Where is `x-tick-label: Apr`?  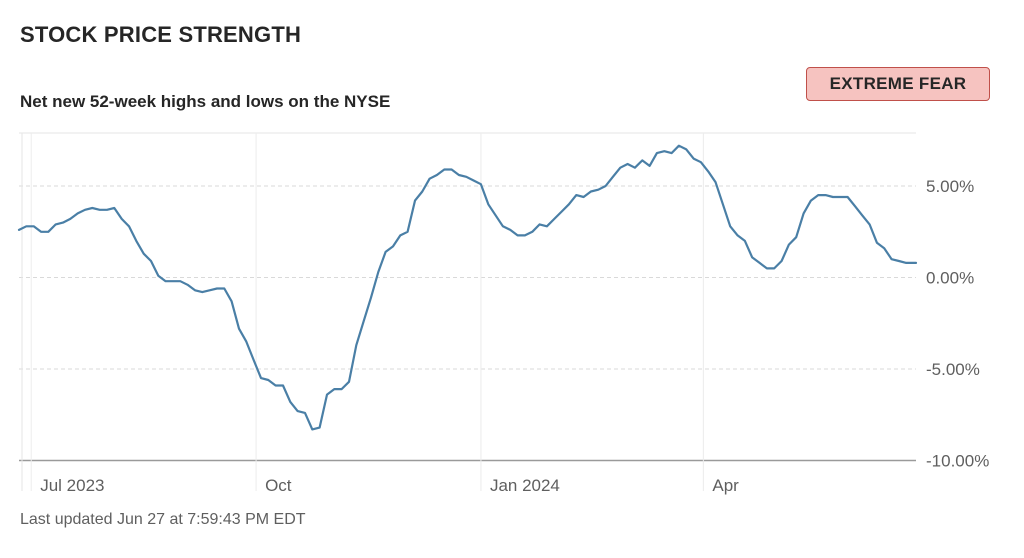
x-tick-label: Apr is located at coordinates (725, 485).